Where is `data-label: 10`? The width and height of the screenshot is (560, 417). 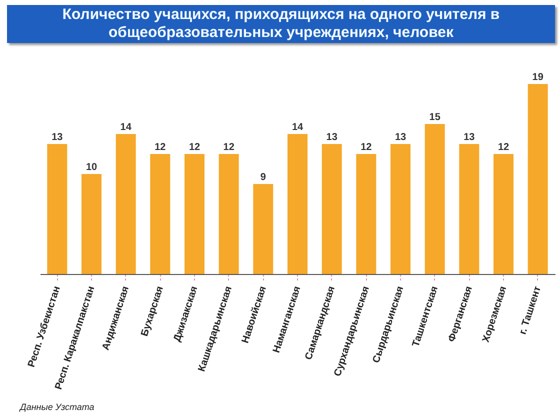 data-label: 10 is located at coordinates (92, 167).